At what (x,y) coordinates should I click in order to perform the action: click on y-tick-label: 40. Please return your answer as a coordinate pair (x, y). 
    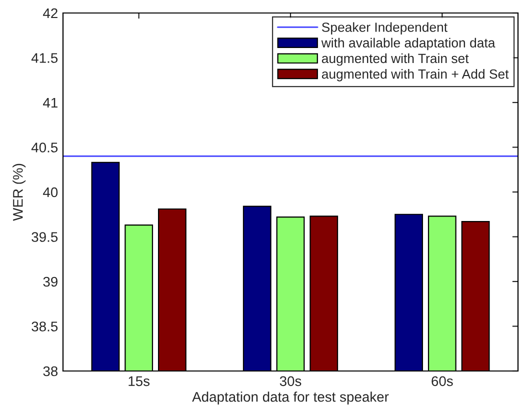
    Looking at the image, I should click on (50, 192).